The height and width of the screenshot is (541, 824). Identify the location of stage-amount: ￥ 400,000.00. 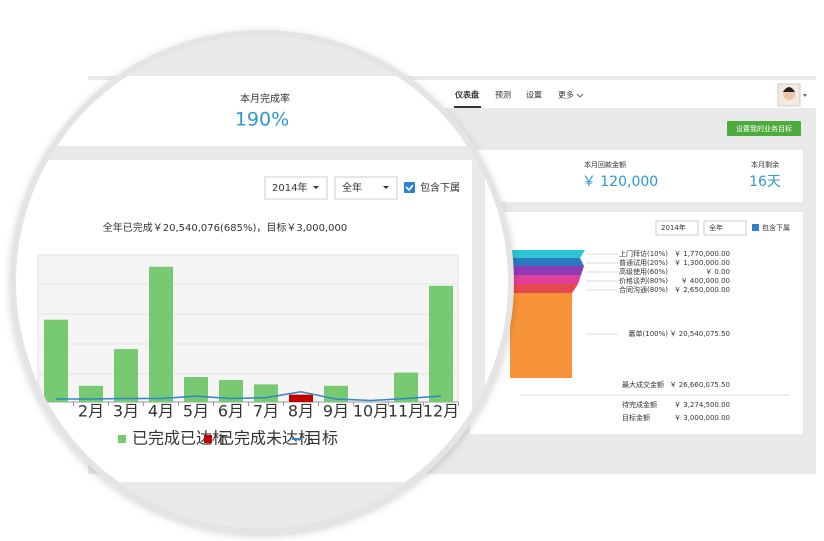
(705, 281).